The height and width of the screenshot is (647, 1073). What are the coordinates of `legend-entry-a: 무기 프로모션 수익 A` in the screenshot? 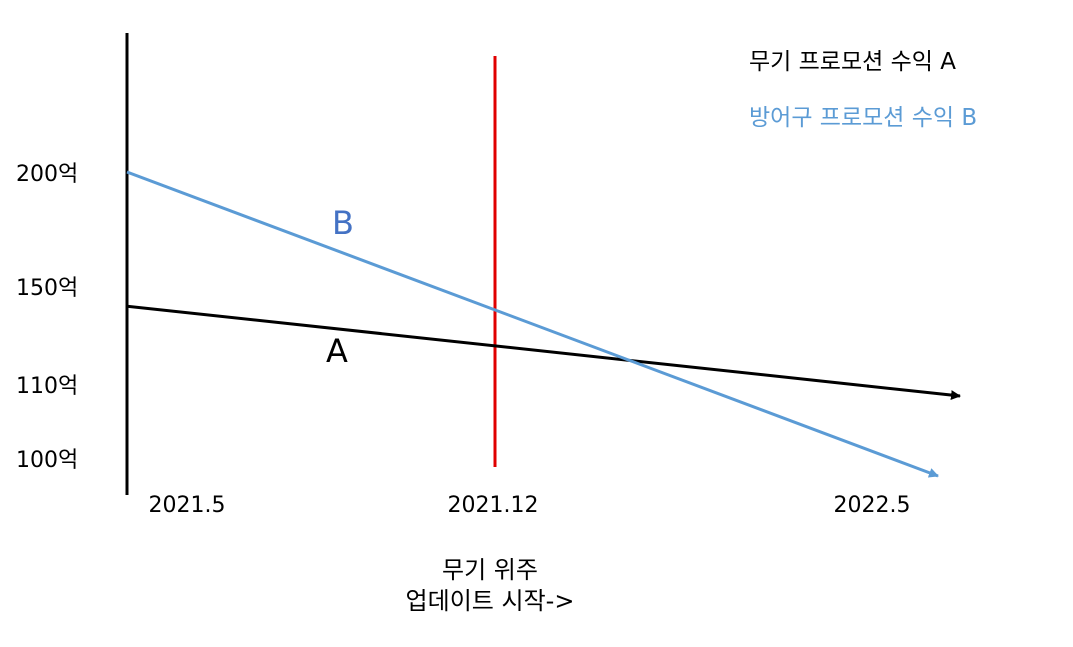 It's located at (852, 62).